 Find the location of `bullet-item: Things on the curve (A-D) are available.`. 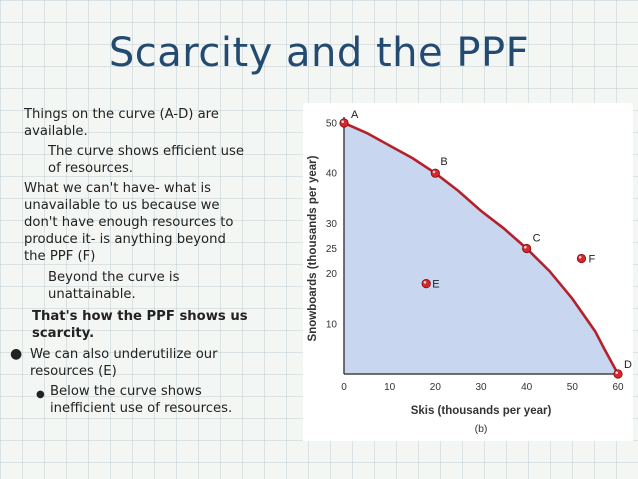

bullet-item: Things on the curve (A-D) are available. is located at coordinates (121, 123).